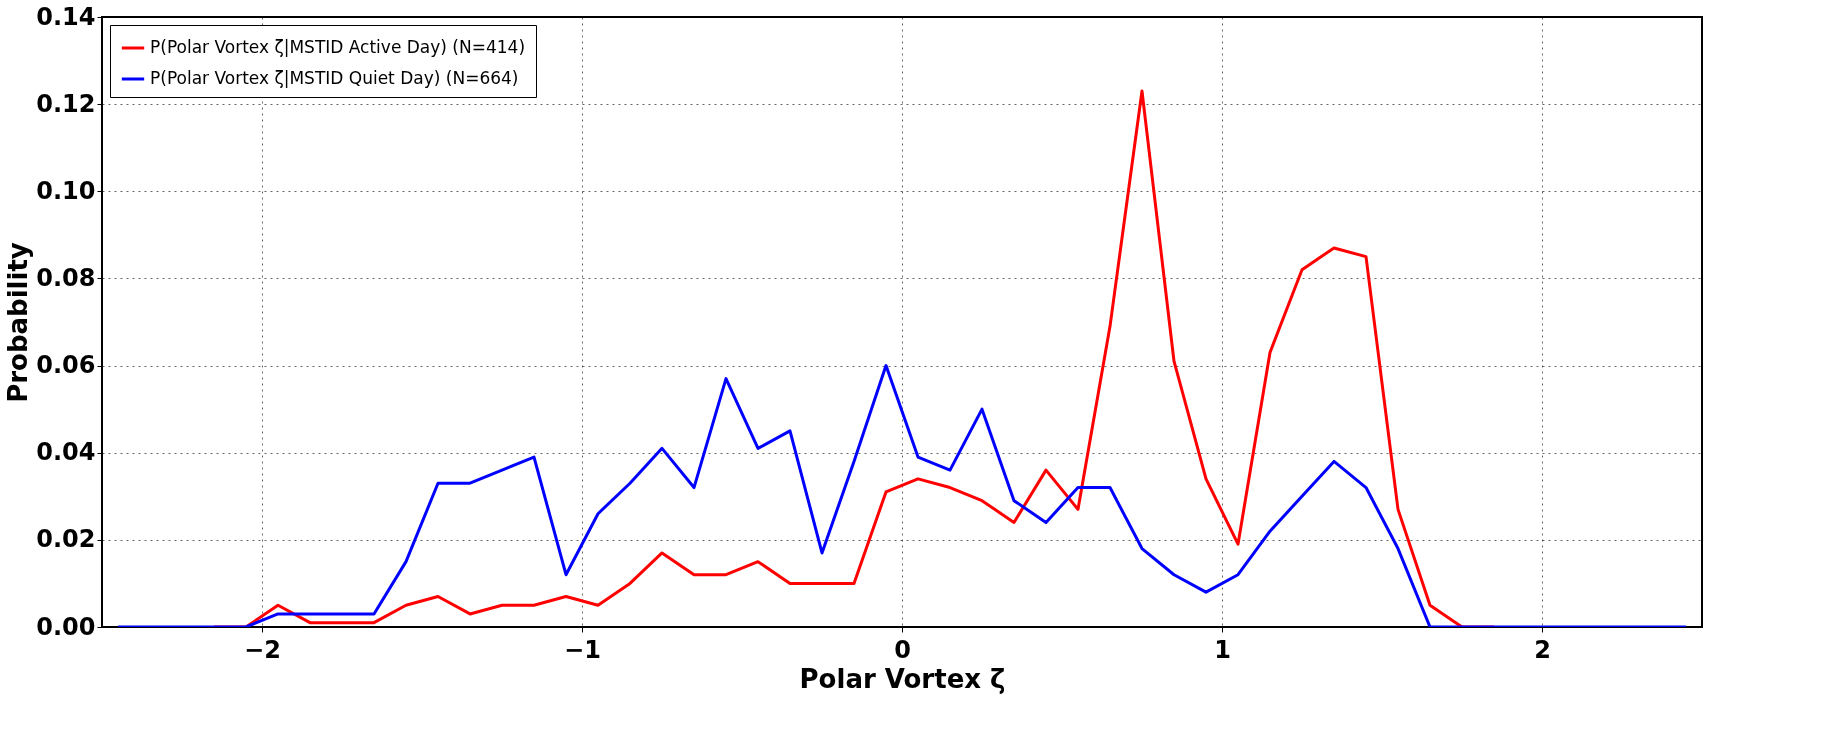  I want to click on x-tick-label: 1, so click(1222, 649).